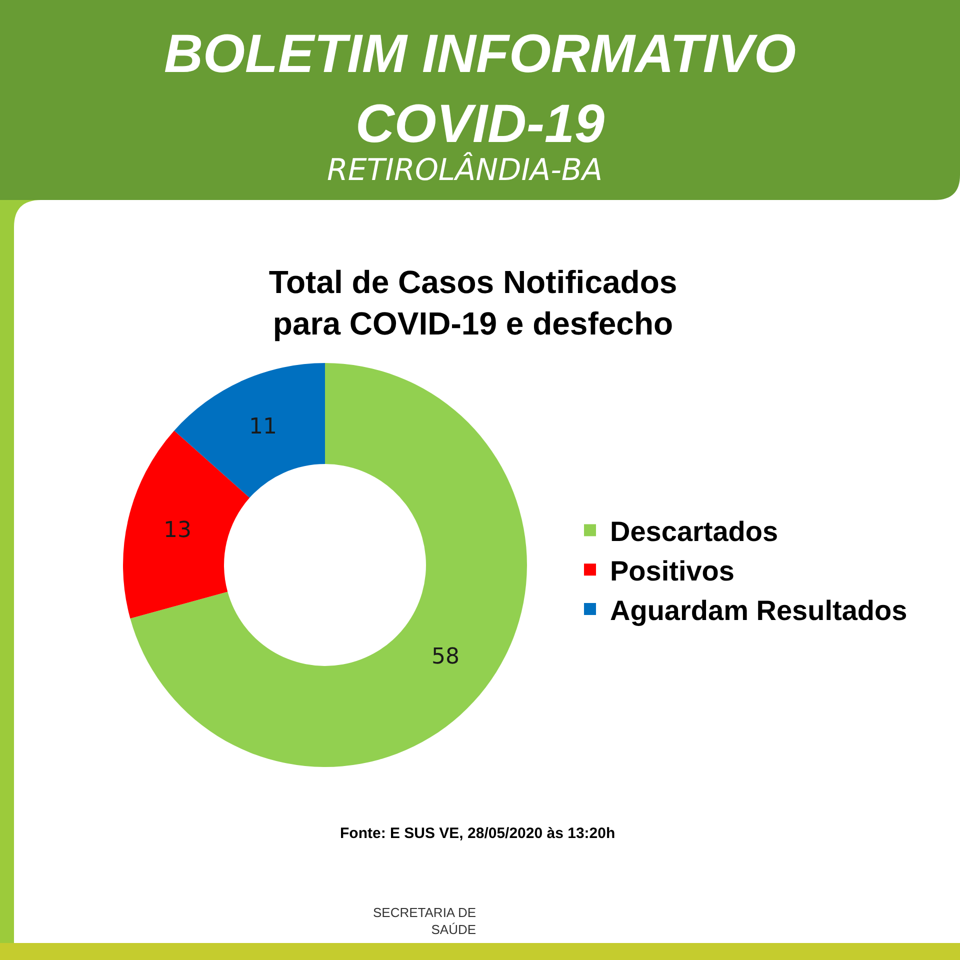 The width and height of the screenshot is (960, 960). I want to click on source-note: Fonte: E SUS VE, 28/05/2020 às 13:20h, so click(478, 833).